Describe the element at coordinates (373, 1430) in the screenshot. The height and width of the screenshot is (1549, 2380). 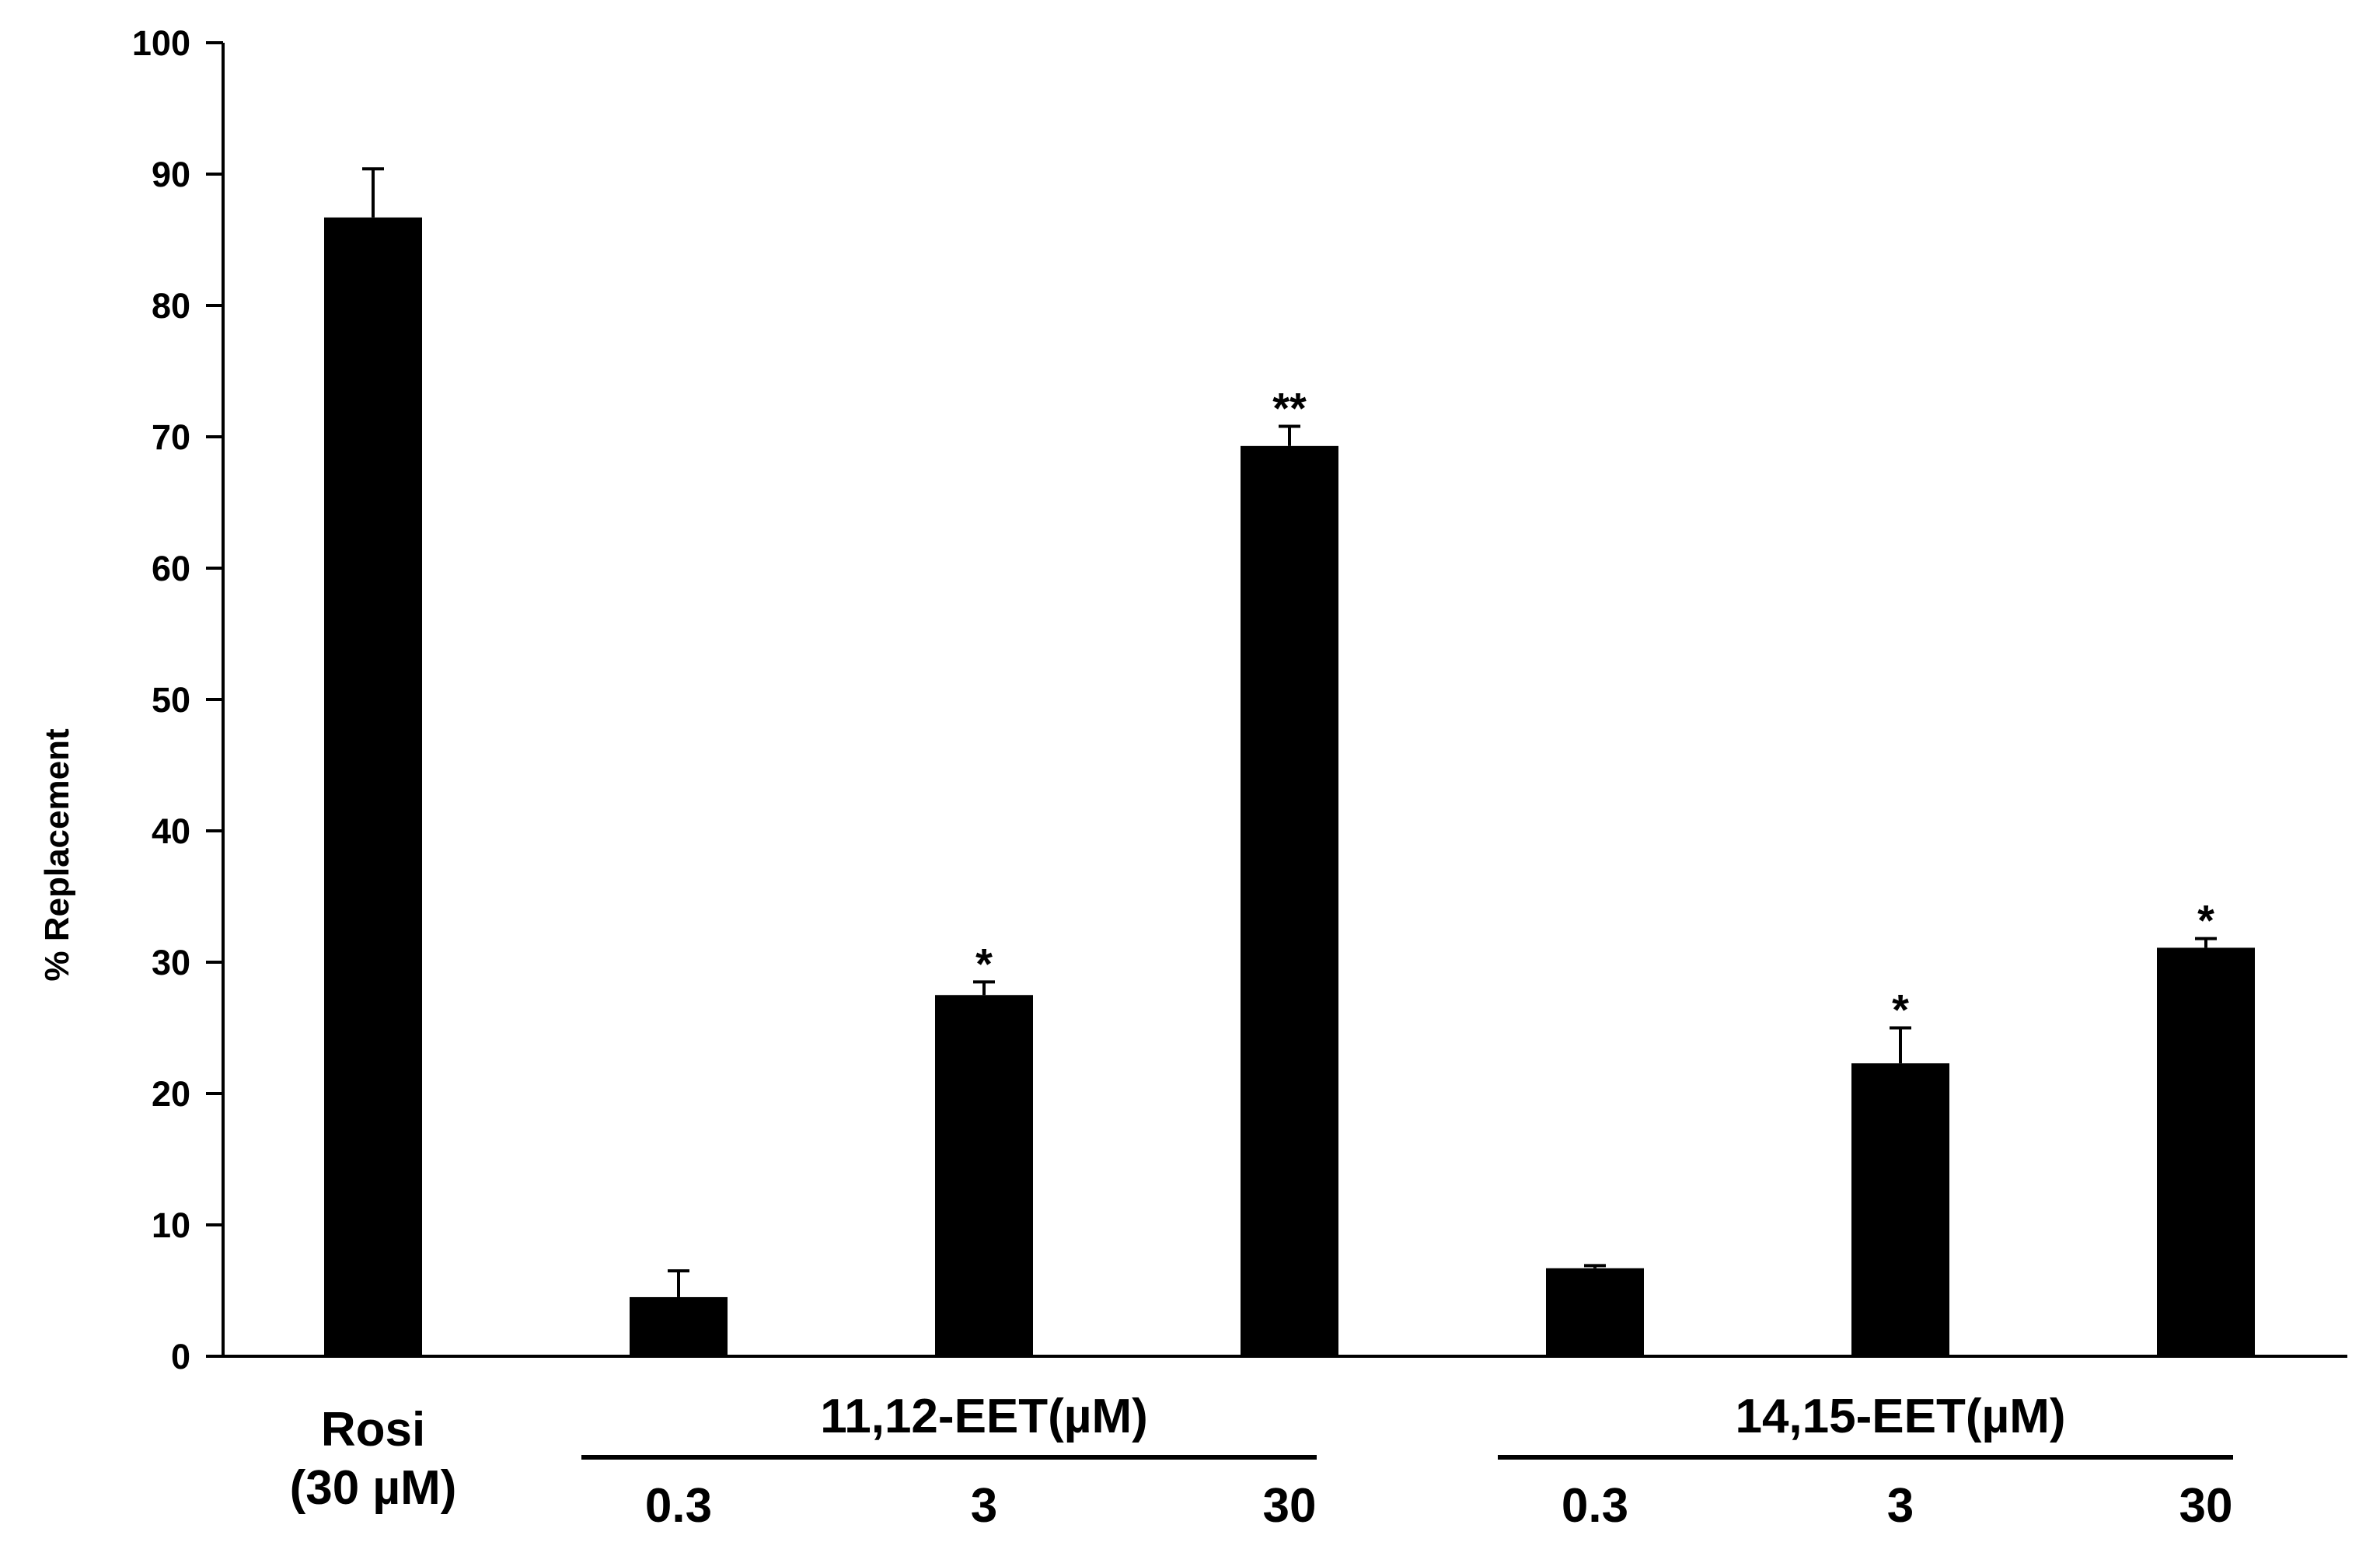
I see `category-label-rosi: Rosi` at that location.